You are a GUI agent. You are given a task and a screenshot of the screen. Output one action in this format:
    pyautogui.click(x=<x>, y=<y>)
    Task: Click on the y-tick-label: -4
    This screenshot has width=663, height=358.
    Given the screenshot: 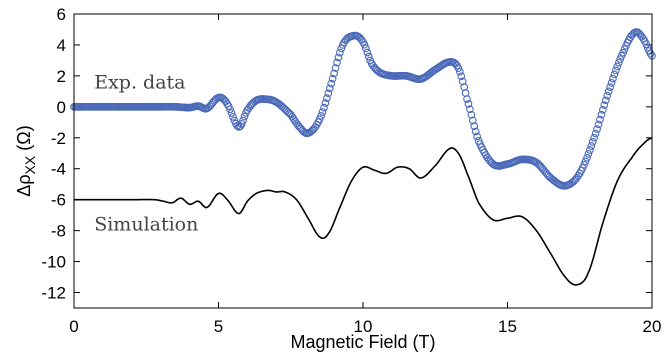 What is the action you would take?
    pyautogui.click(x=58, y=169)
    